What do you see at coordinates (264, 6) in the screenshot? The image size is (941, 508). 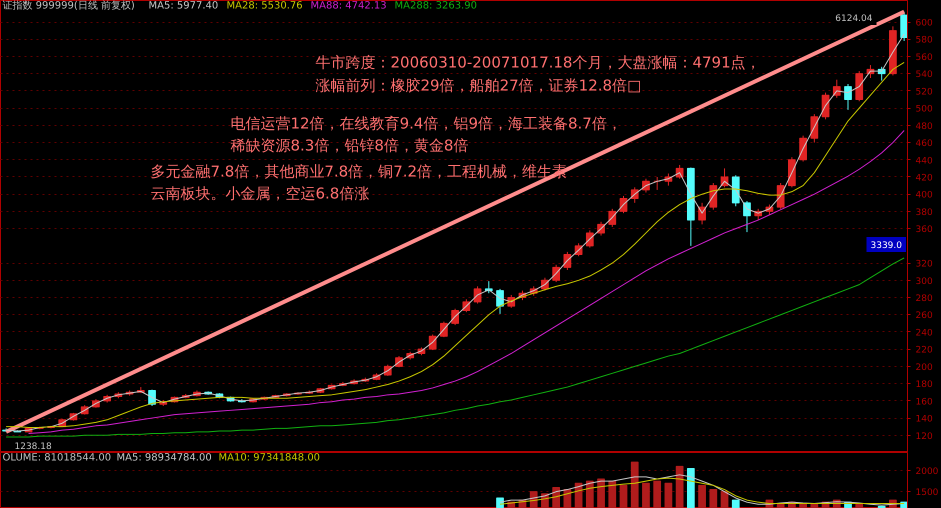 I see `text: MA28: 5530.76` at bounding box center [264, 6].